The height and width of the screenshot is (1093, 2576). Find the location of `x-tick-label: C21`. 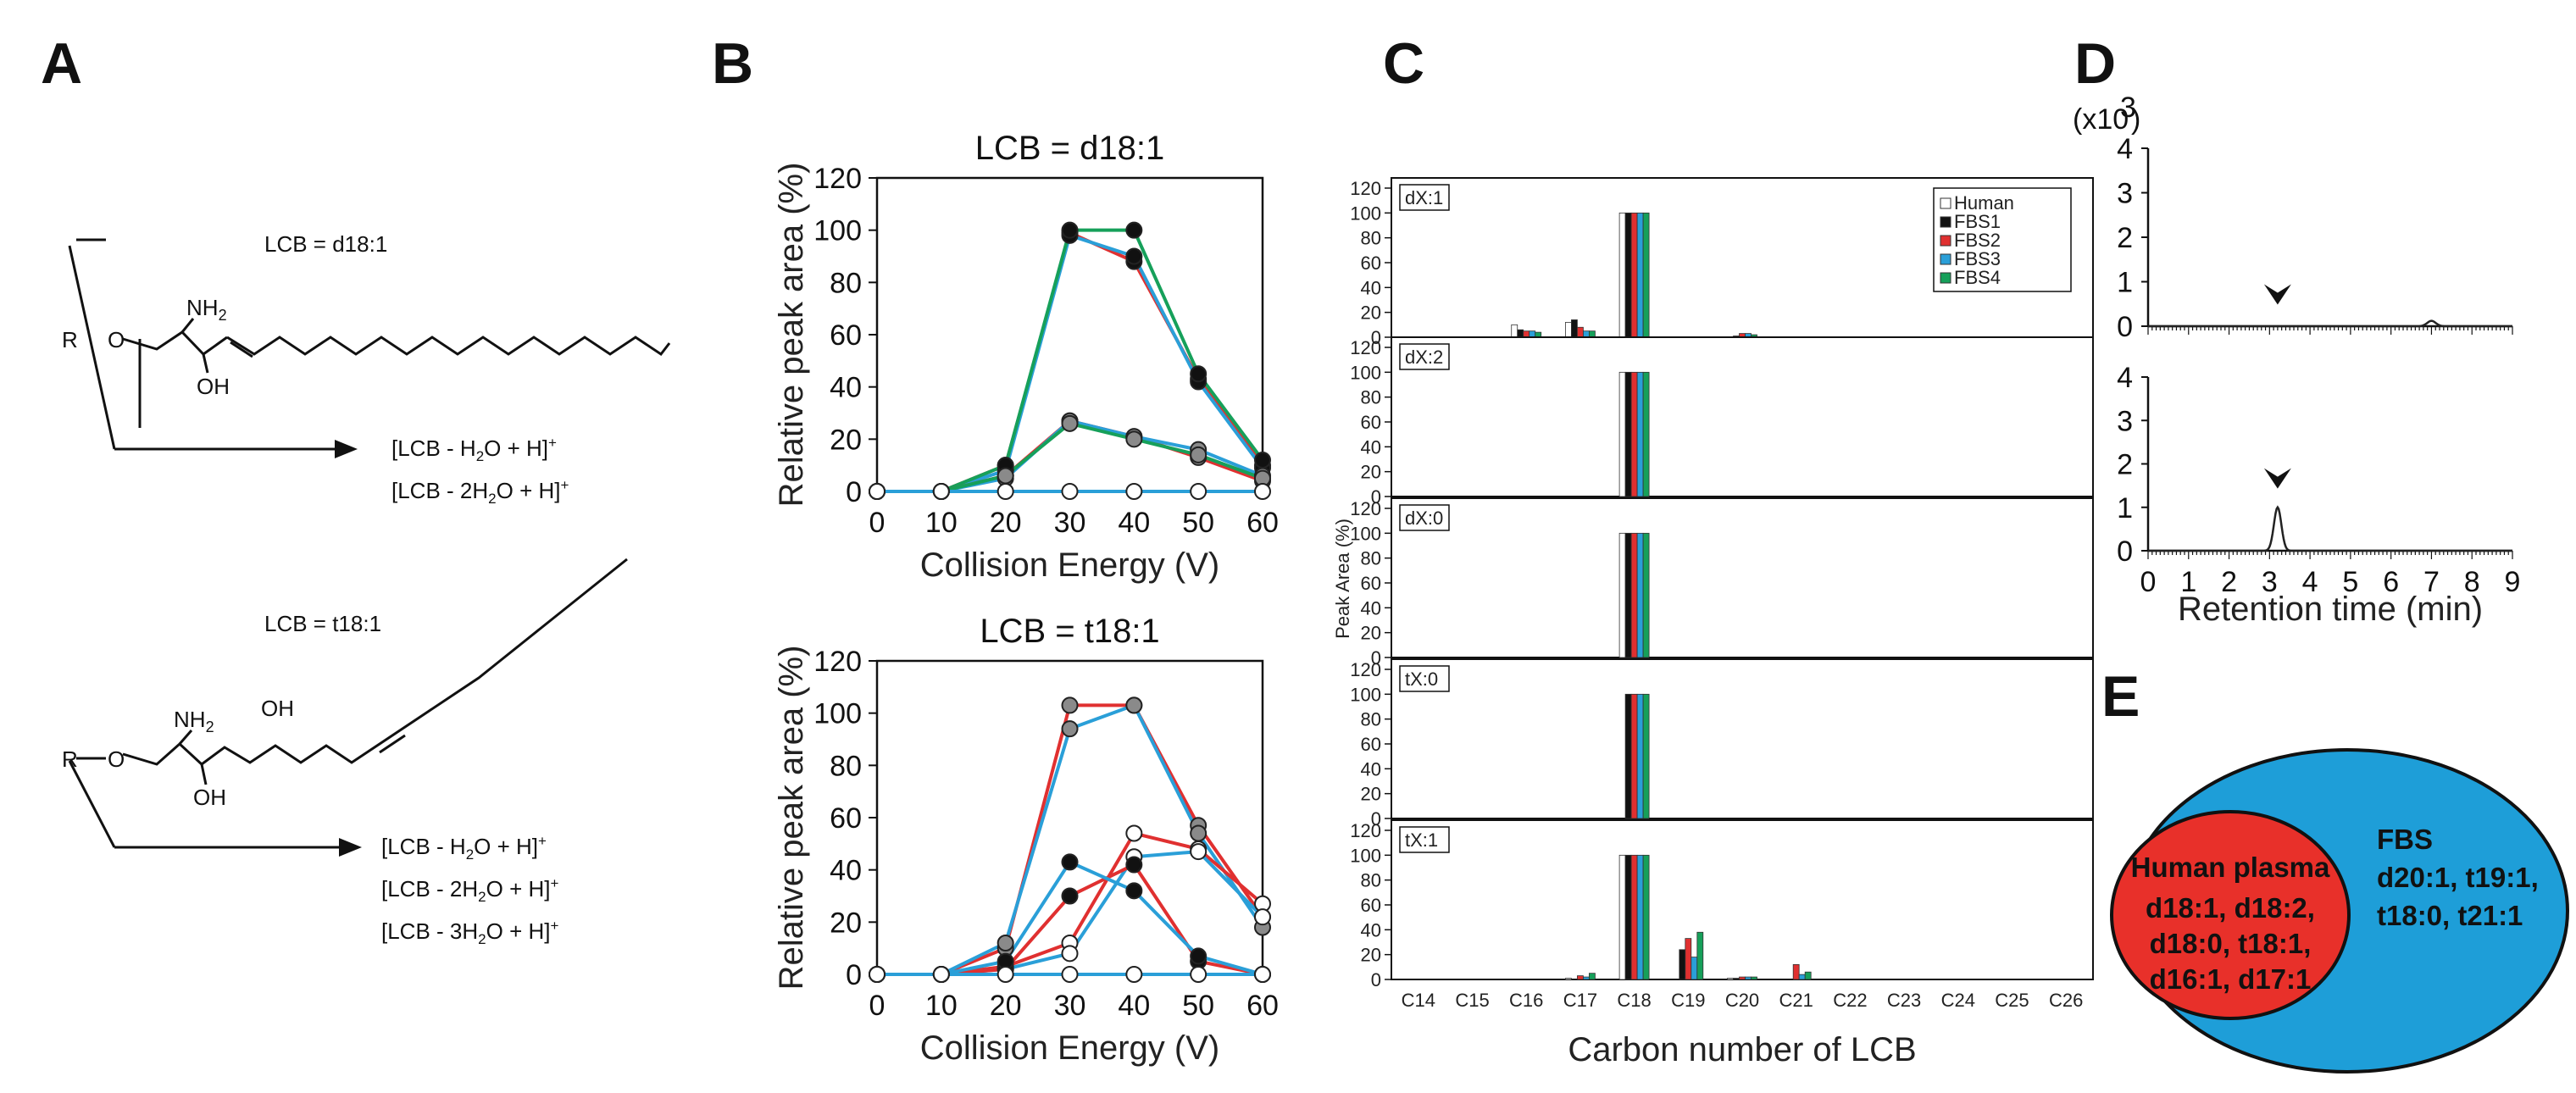

x-tick-label: C21 is located at coordinates (1796, 1000).